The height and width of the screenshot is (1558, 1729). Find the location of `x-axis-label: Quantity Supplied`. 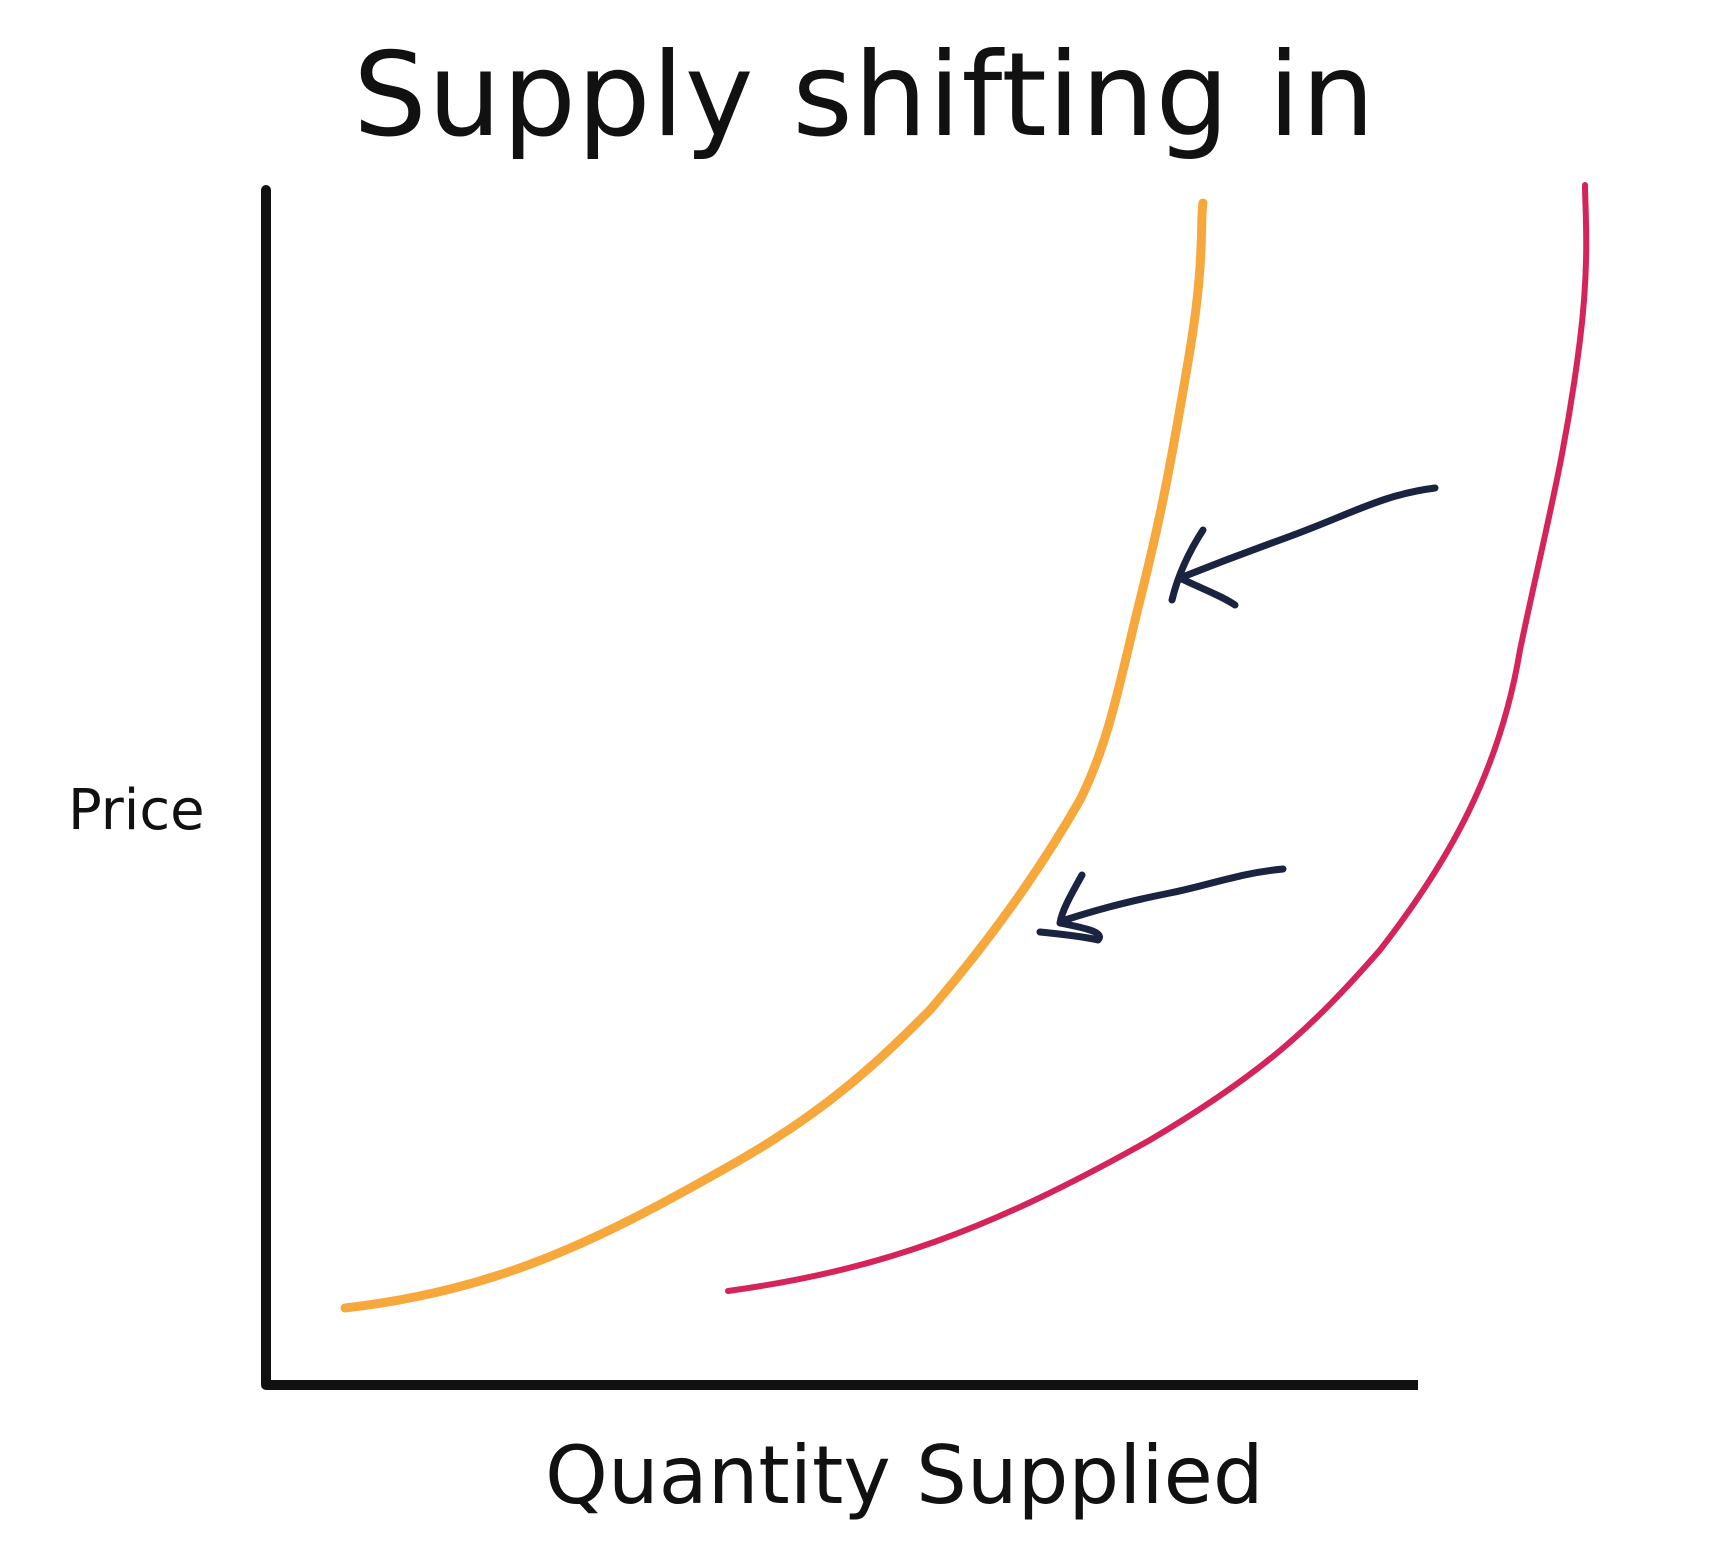

x-axis-label: Quantity Supplied is located at coordinates (904, 1475).